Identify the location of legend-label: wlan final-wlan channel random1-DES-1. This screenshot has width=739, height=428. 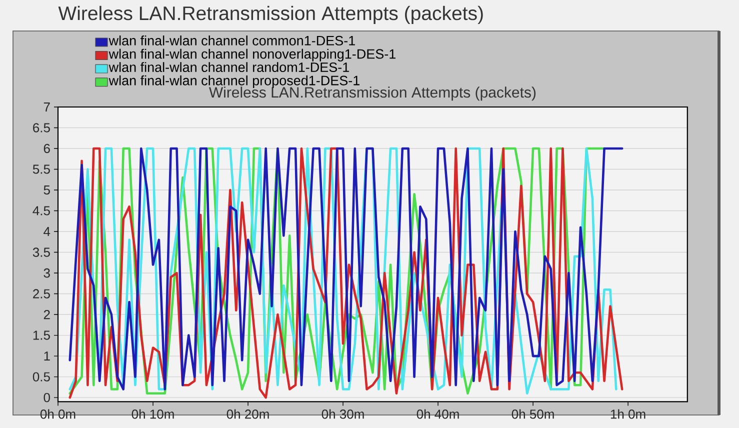
(228, 67).